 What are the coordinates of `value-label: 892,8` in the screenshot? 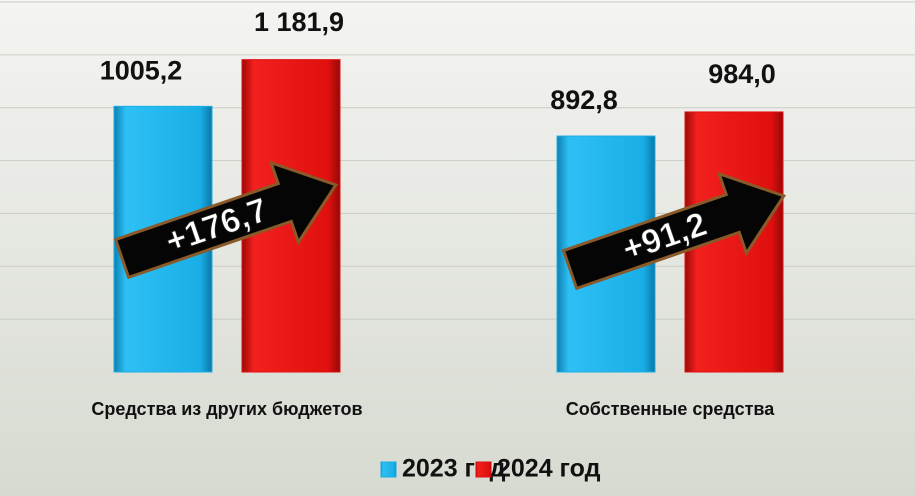 It's located at (584, 100).